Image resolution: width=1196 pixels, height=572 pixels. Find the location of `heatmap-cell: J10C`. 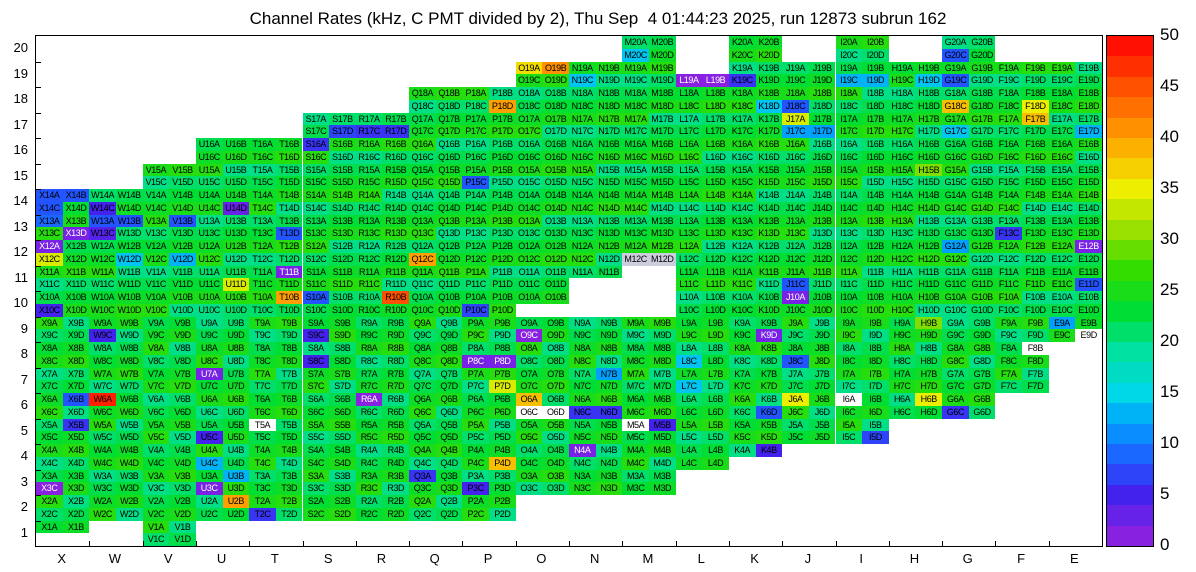

heatmap-cell: J10C is located at coordinates (795, 310).